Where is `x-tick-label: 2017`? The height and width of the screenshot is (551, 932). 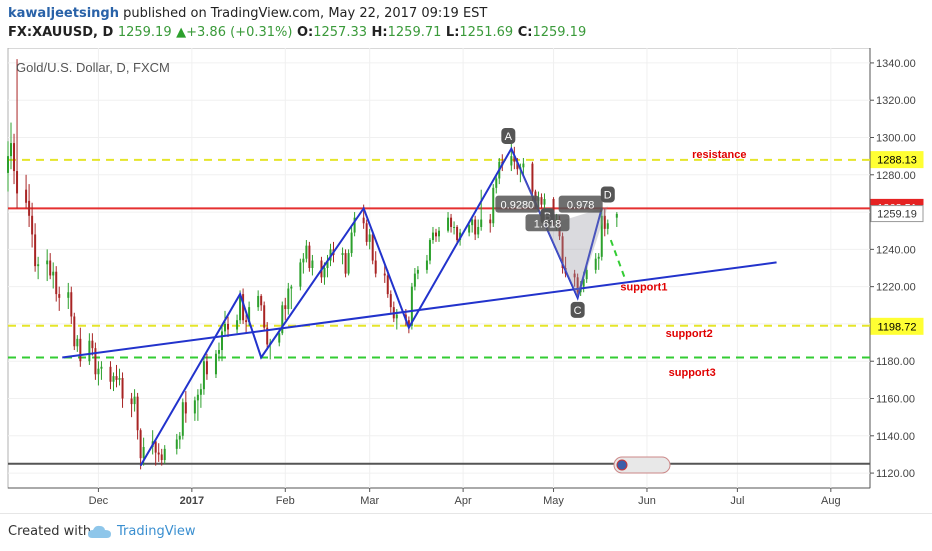
x-tick-label: 2017 is located at coordinates (192, 501).